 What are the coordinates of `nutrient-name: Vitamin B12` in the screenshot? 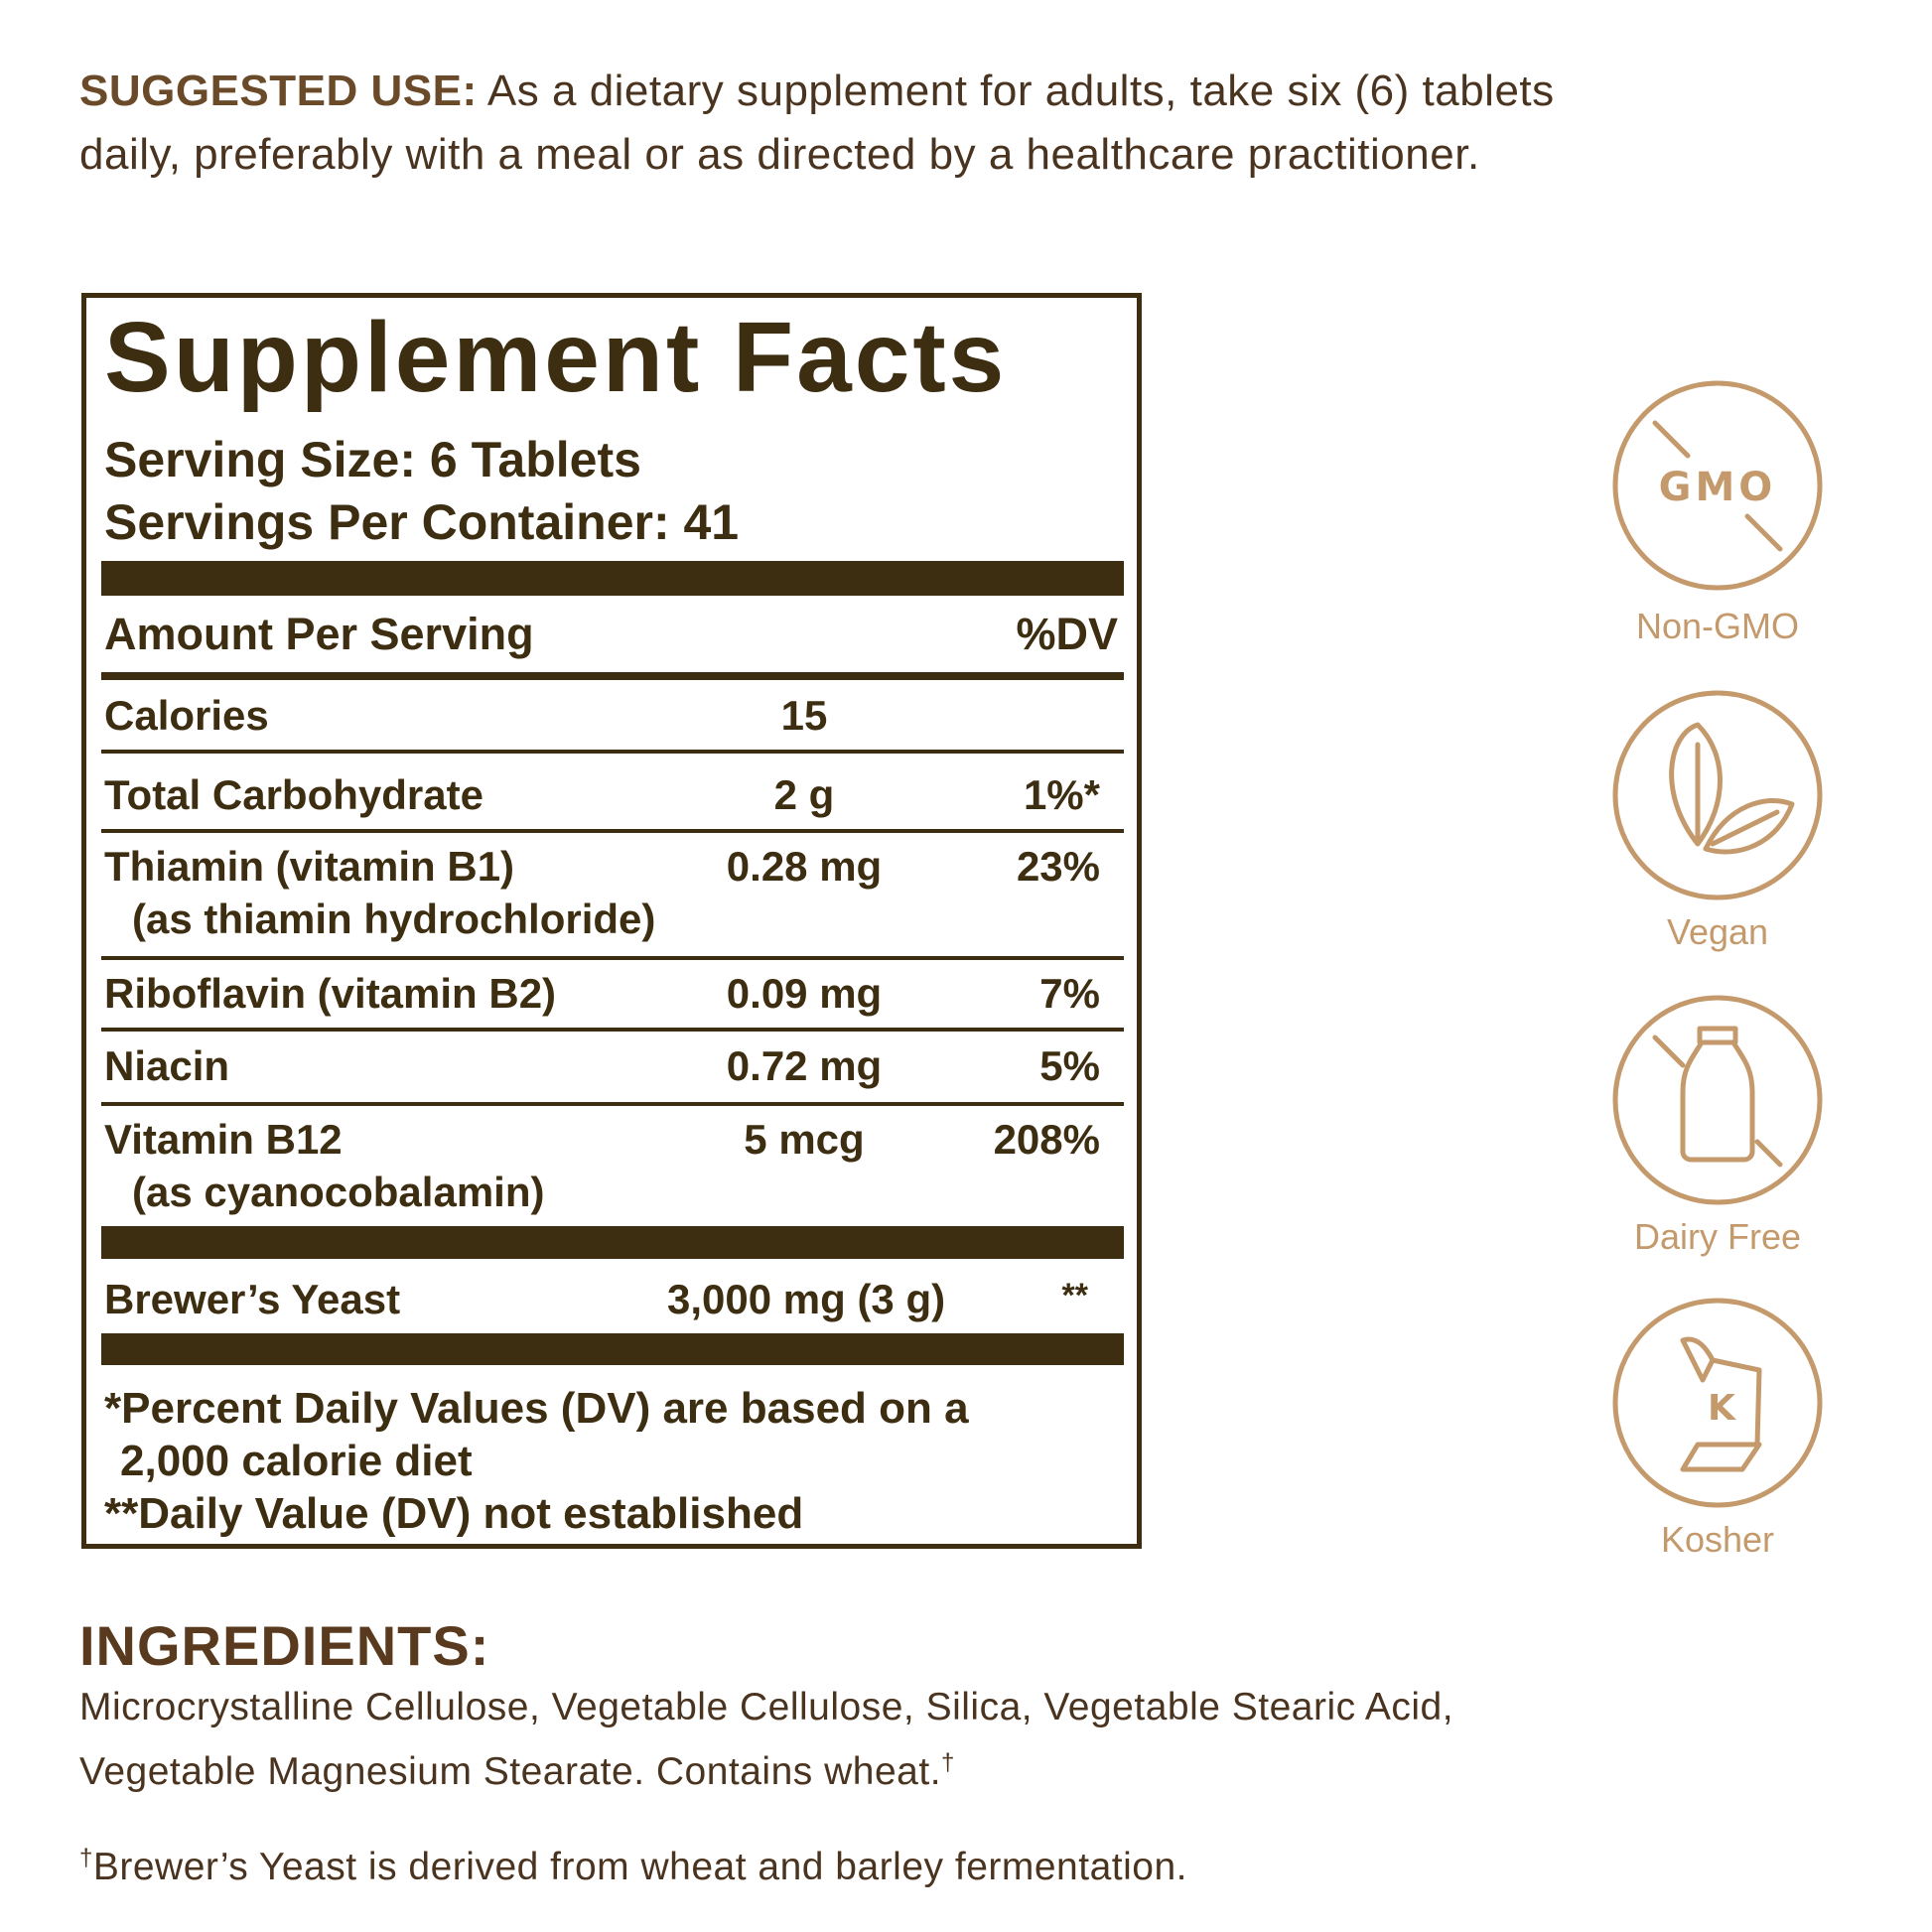 It's located at (224, 1140).